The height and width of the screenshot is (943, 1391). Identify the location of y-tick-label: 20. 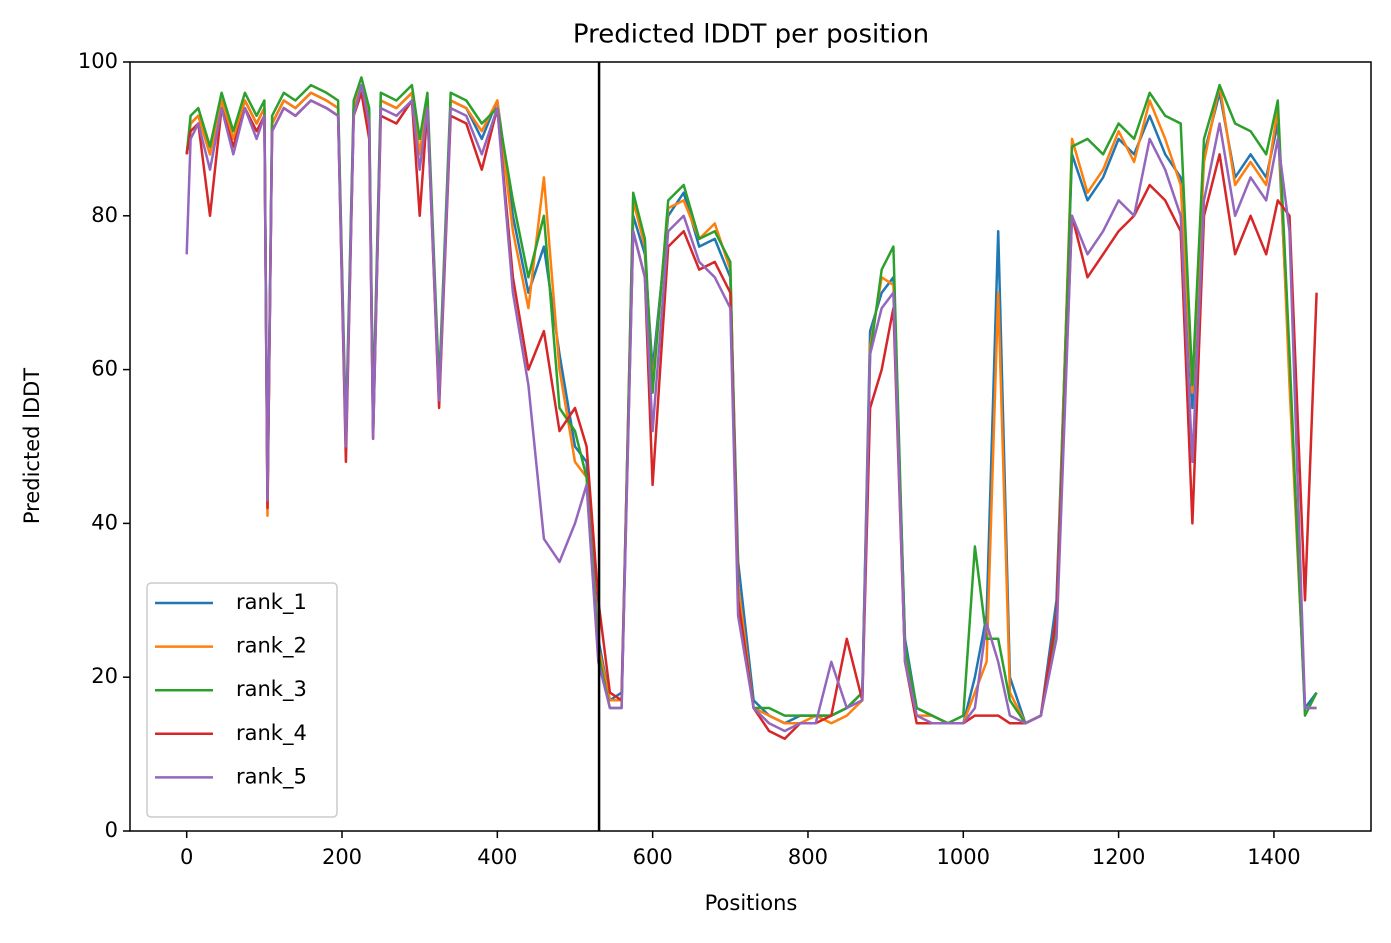
(104, 676).